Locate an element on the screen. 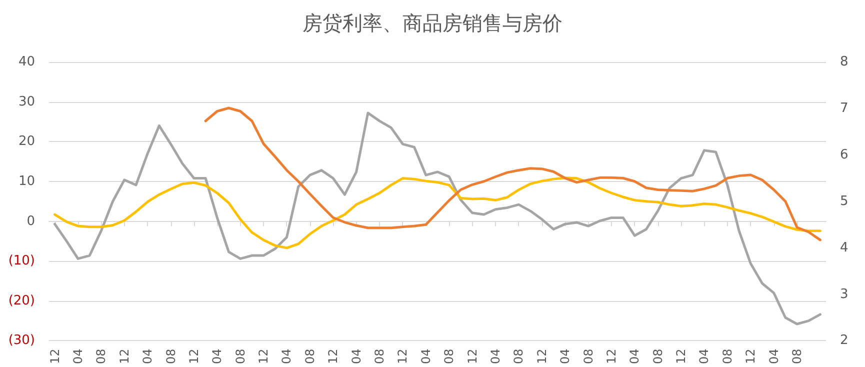 Image resolution: width=865 pixels, height=367 pixels. chart-title: 房贷利率、商品房销售与房价 is located at coordinates (432, 23).